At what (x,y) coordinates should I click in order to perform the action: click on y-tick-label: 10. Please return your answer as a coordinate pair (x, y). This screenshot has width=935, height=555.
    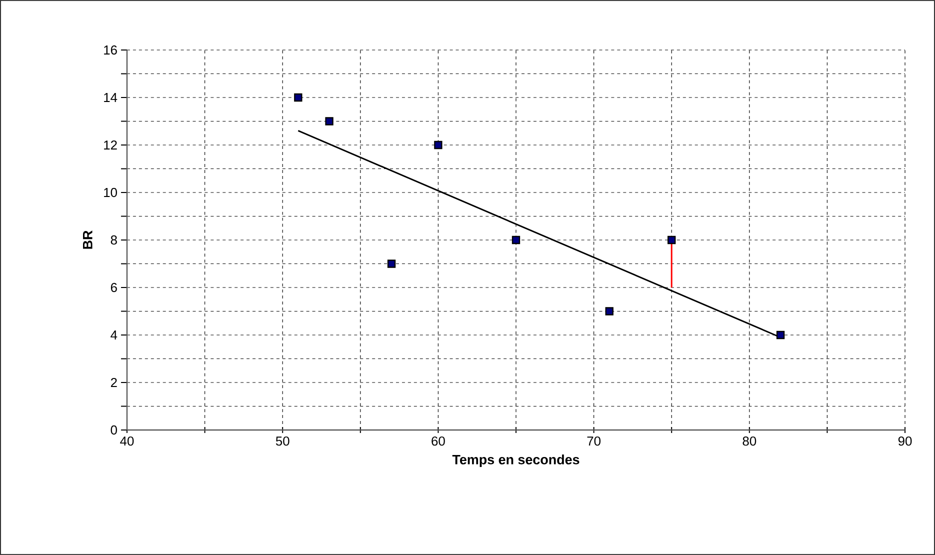
    Looking at the image, I should click on (110, 193).